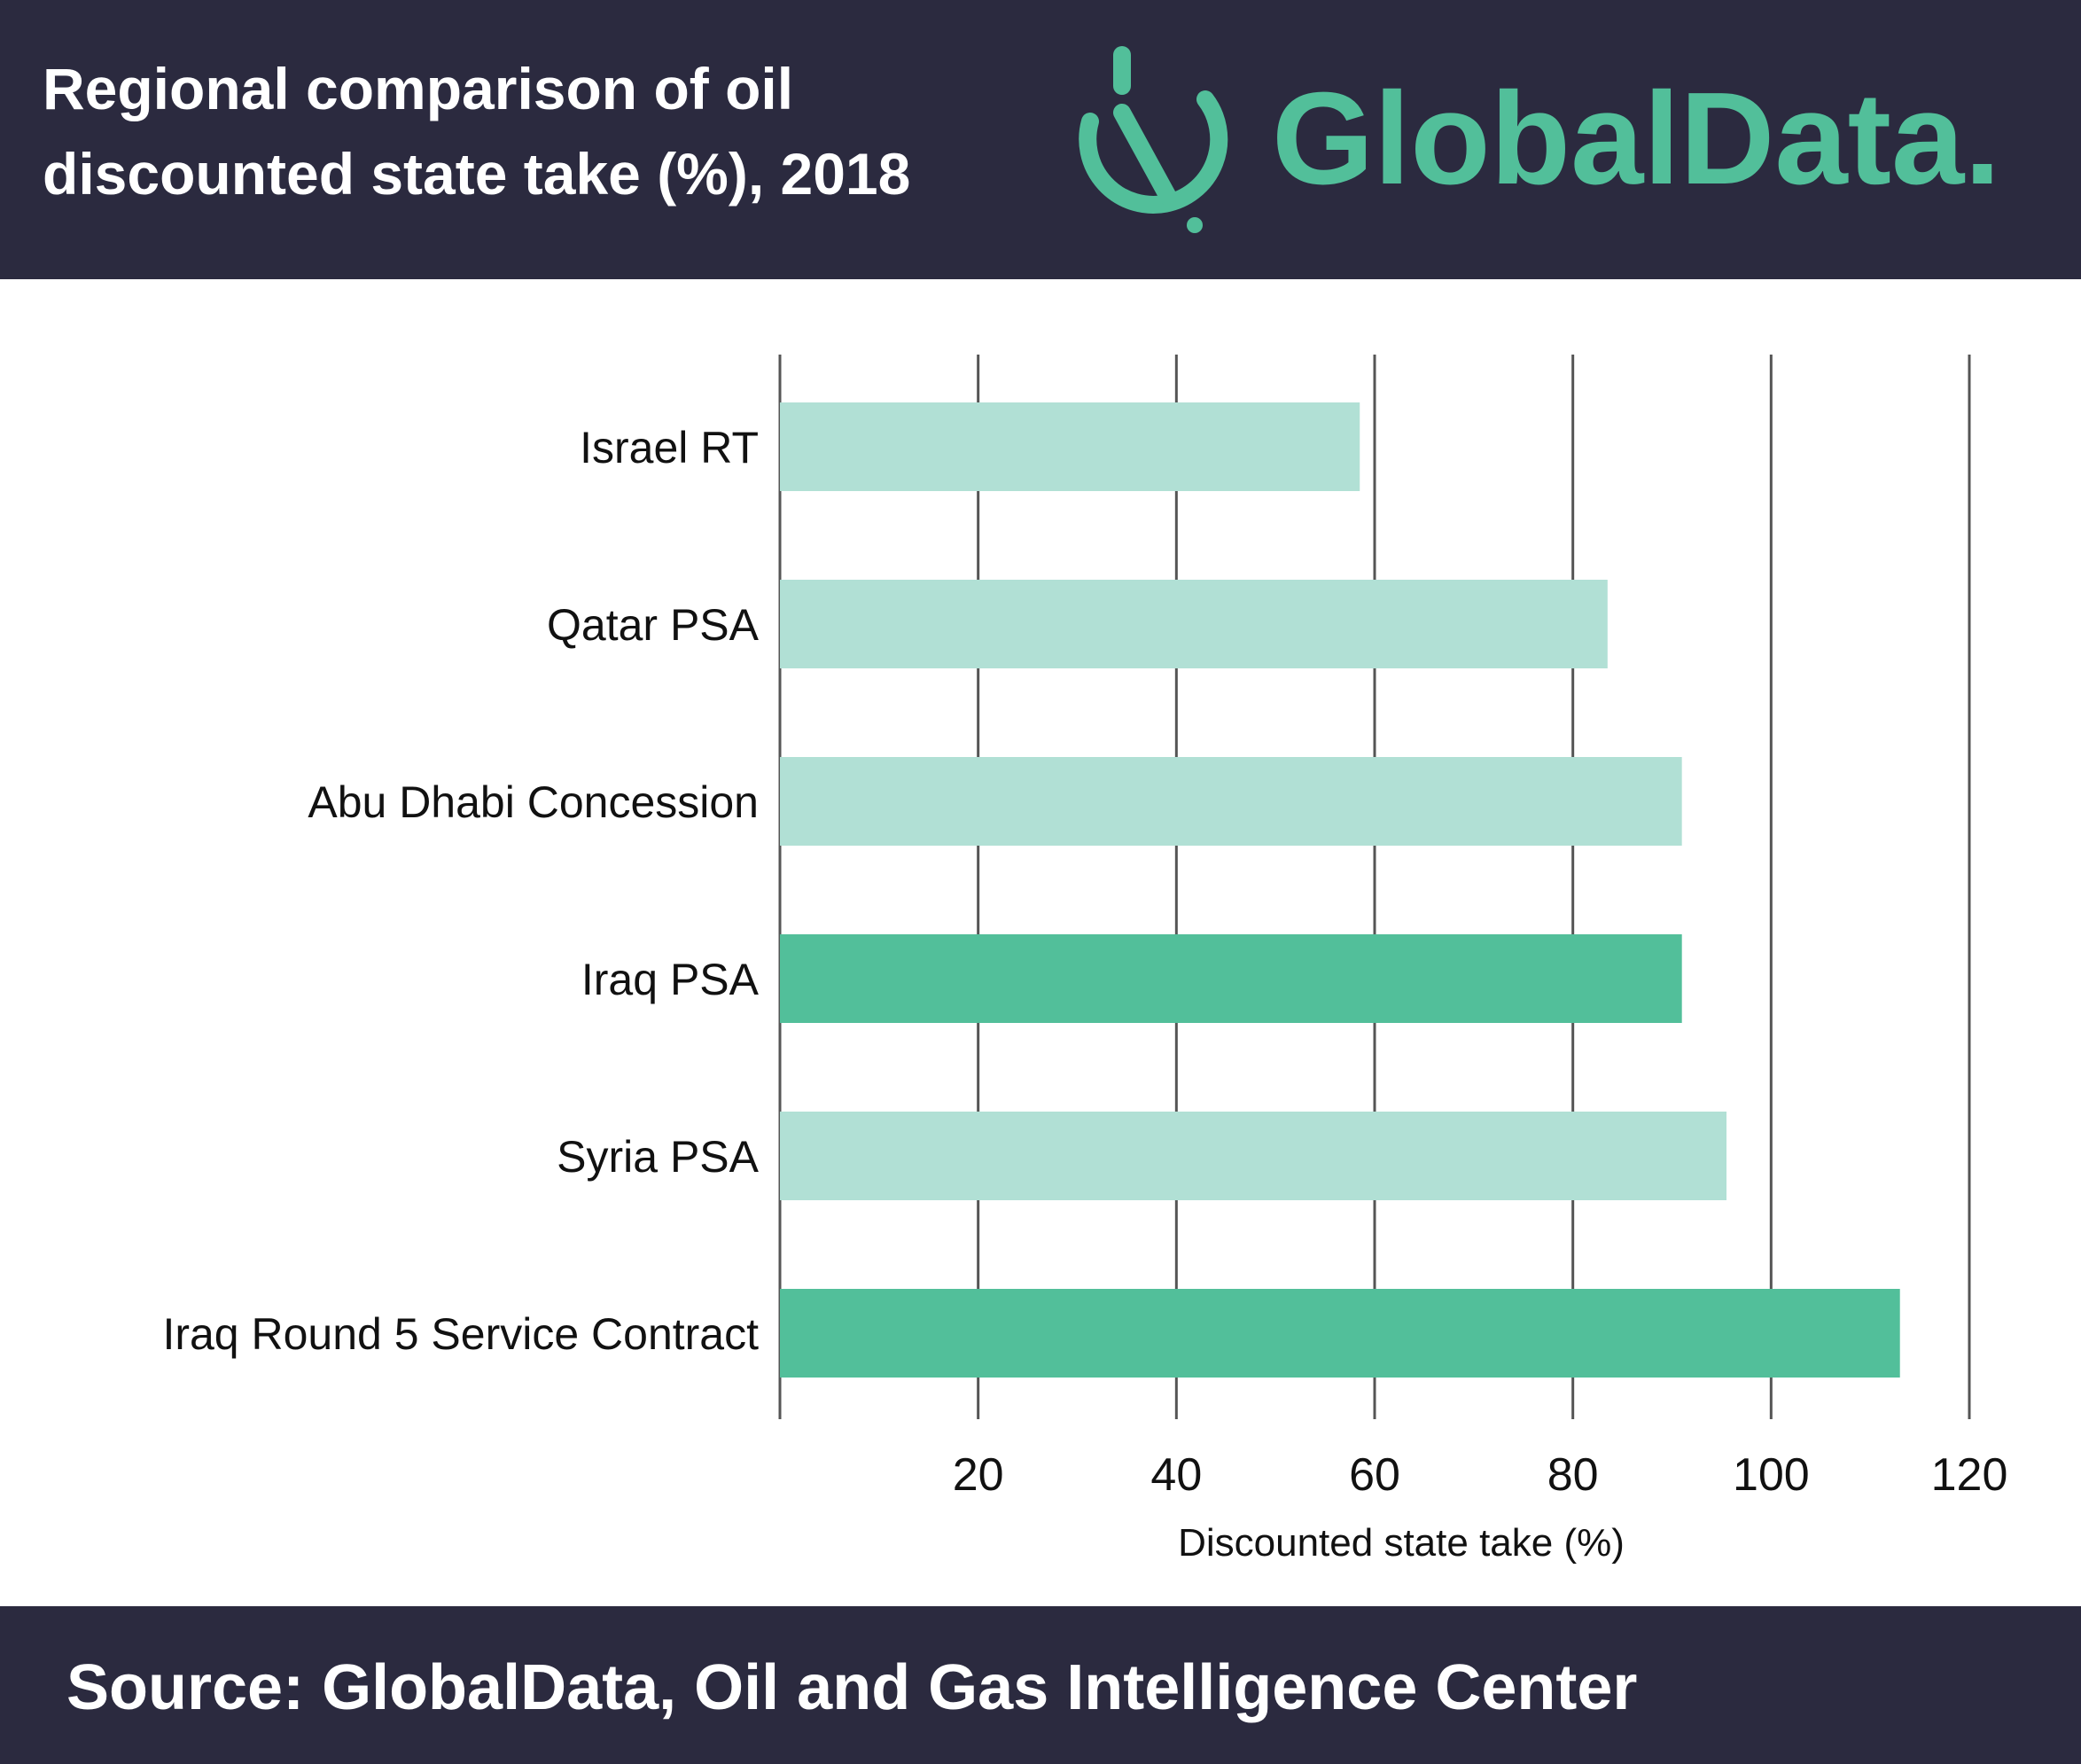 This screenshot has width=2081, height=1764. What do you see at coordinates (653, 625) in the screenshot?
I see `category-label: Qatar PSA` at bounding box center [653, 625].